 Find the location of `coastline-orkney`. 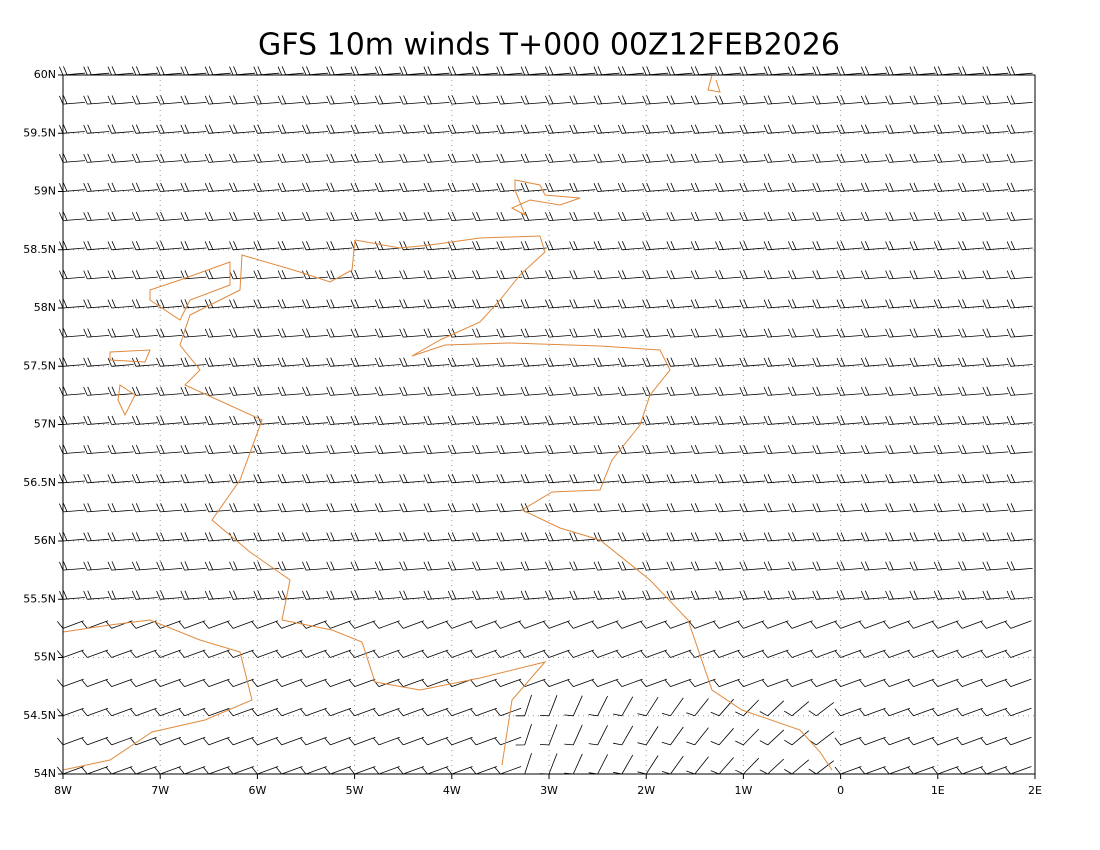

coastline-orkney is located at coordinates (545, 198).